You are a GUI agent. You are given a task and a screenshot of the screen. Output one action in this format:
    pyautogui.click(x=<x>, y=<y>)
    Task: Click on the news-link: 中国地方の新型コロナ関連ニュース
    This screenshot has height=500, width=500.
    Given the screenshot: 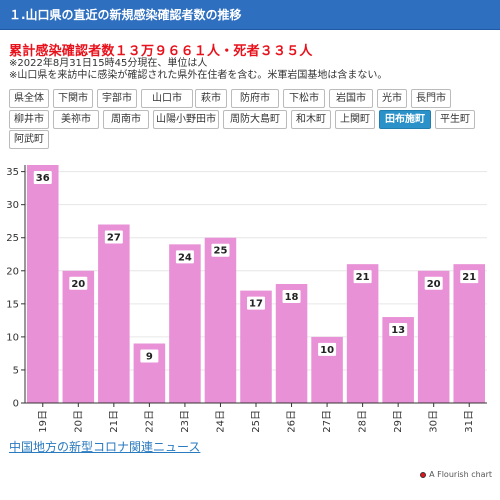 What is the action you would take?
    pyautogui.click(x=105, y=447)
    